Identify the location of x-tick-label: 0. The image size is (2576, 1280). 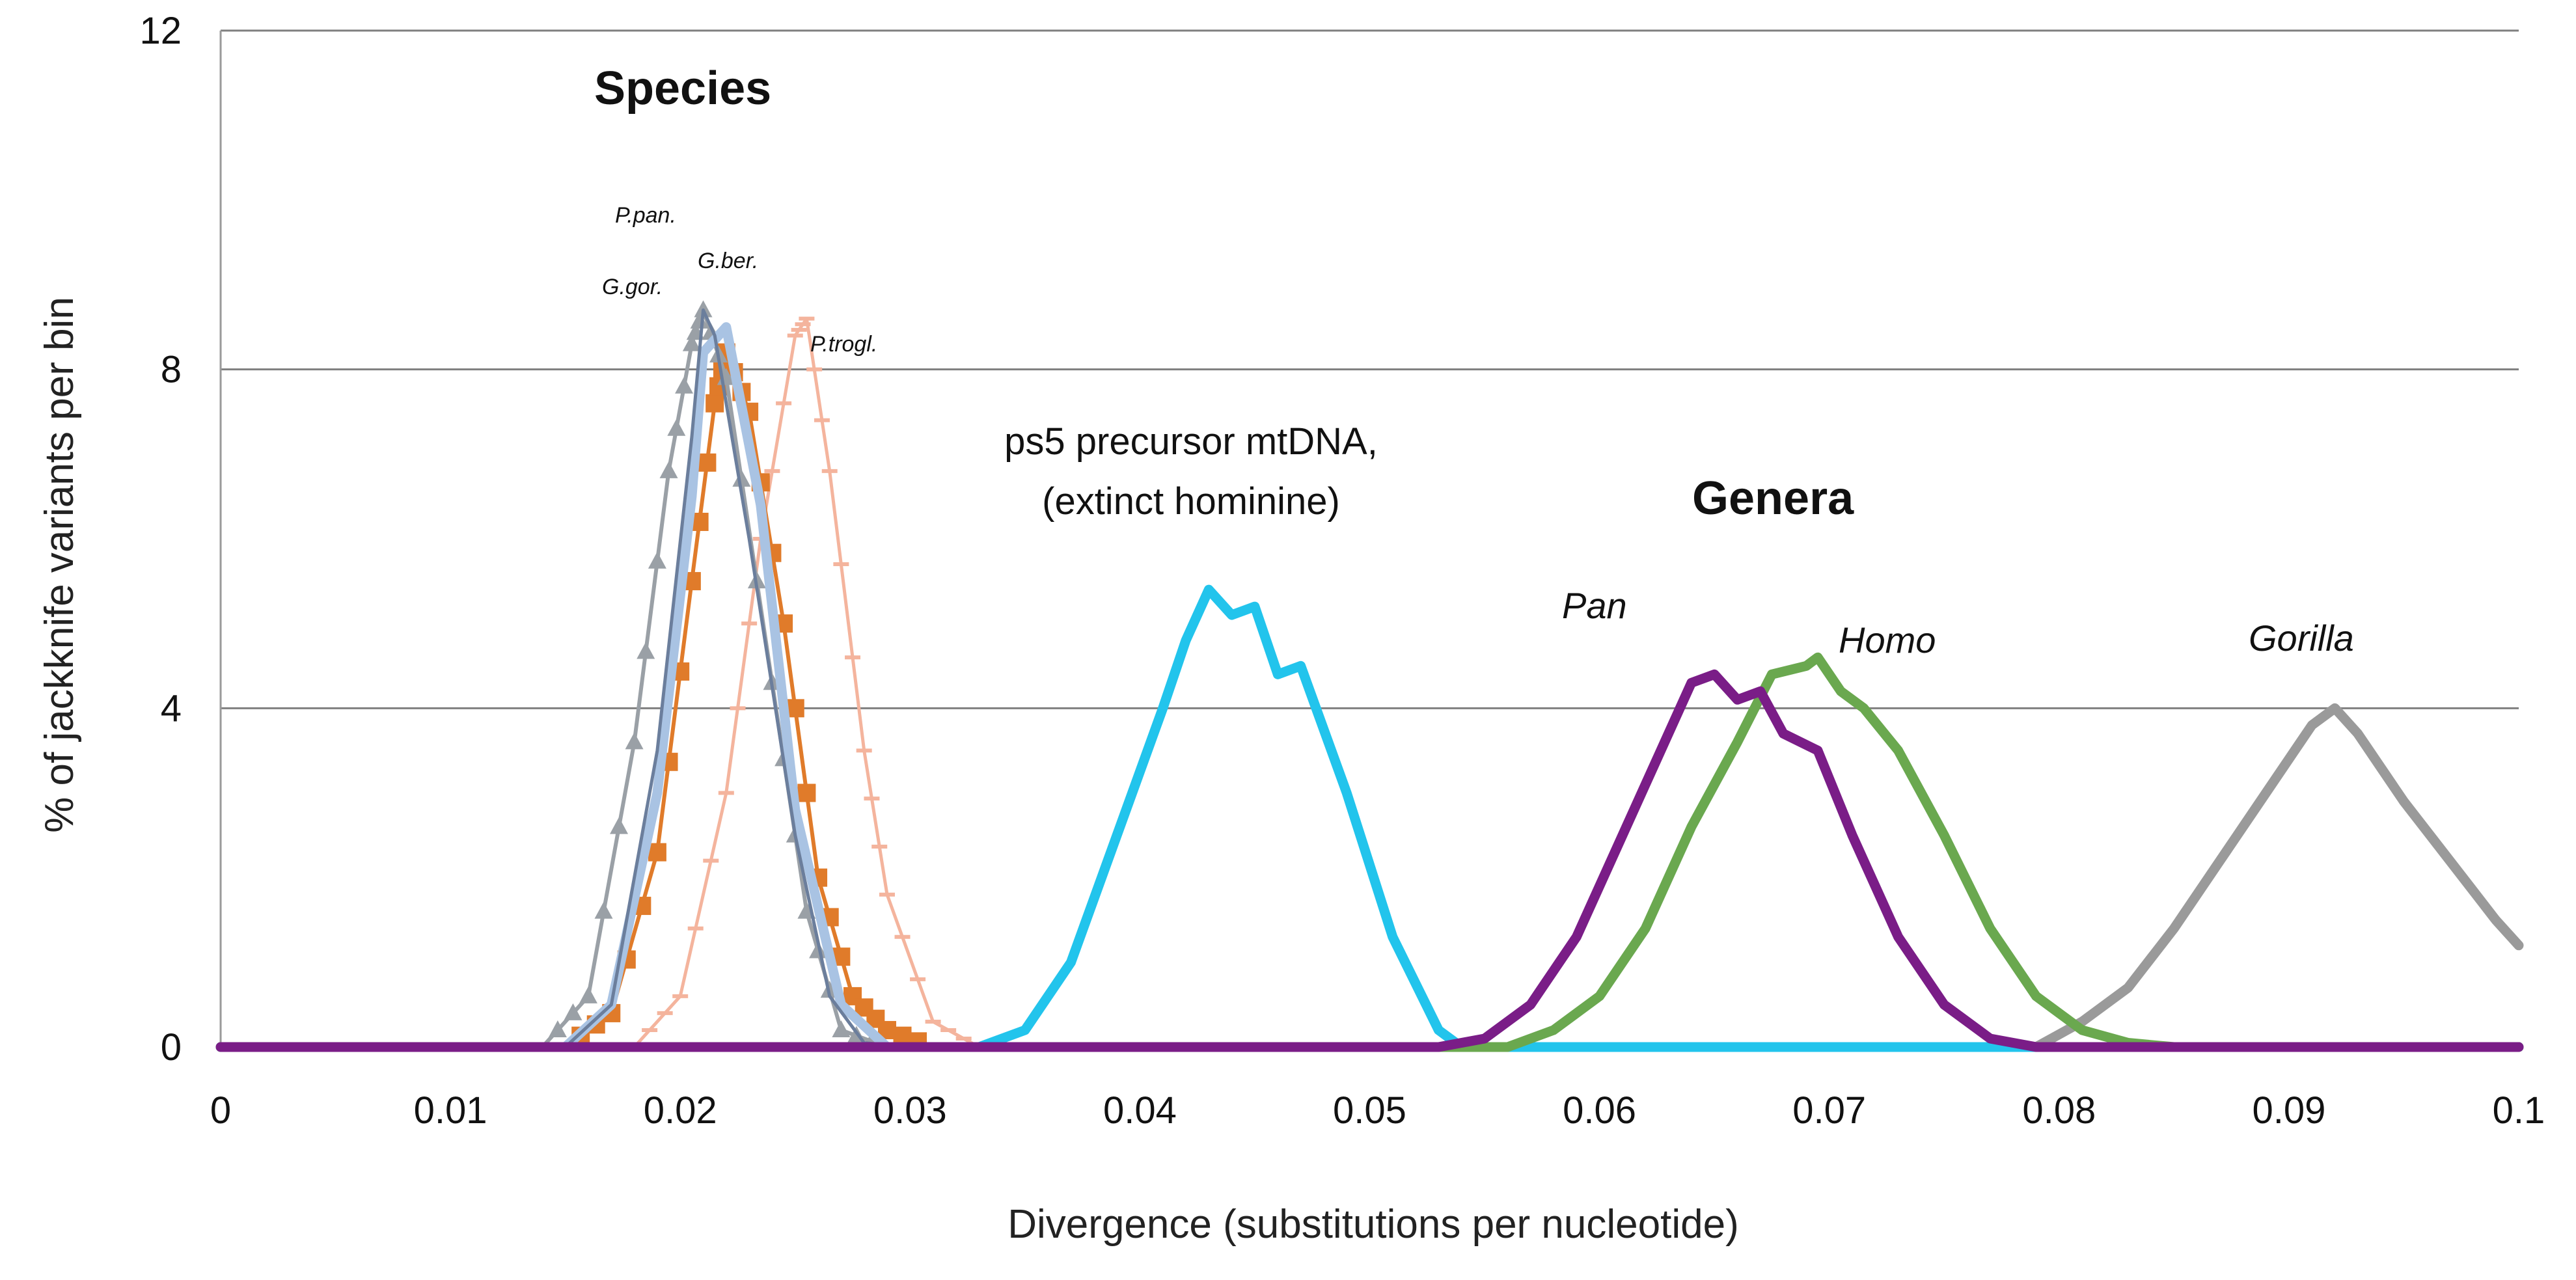
(221, 1110).